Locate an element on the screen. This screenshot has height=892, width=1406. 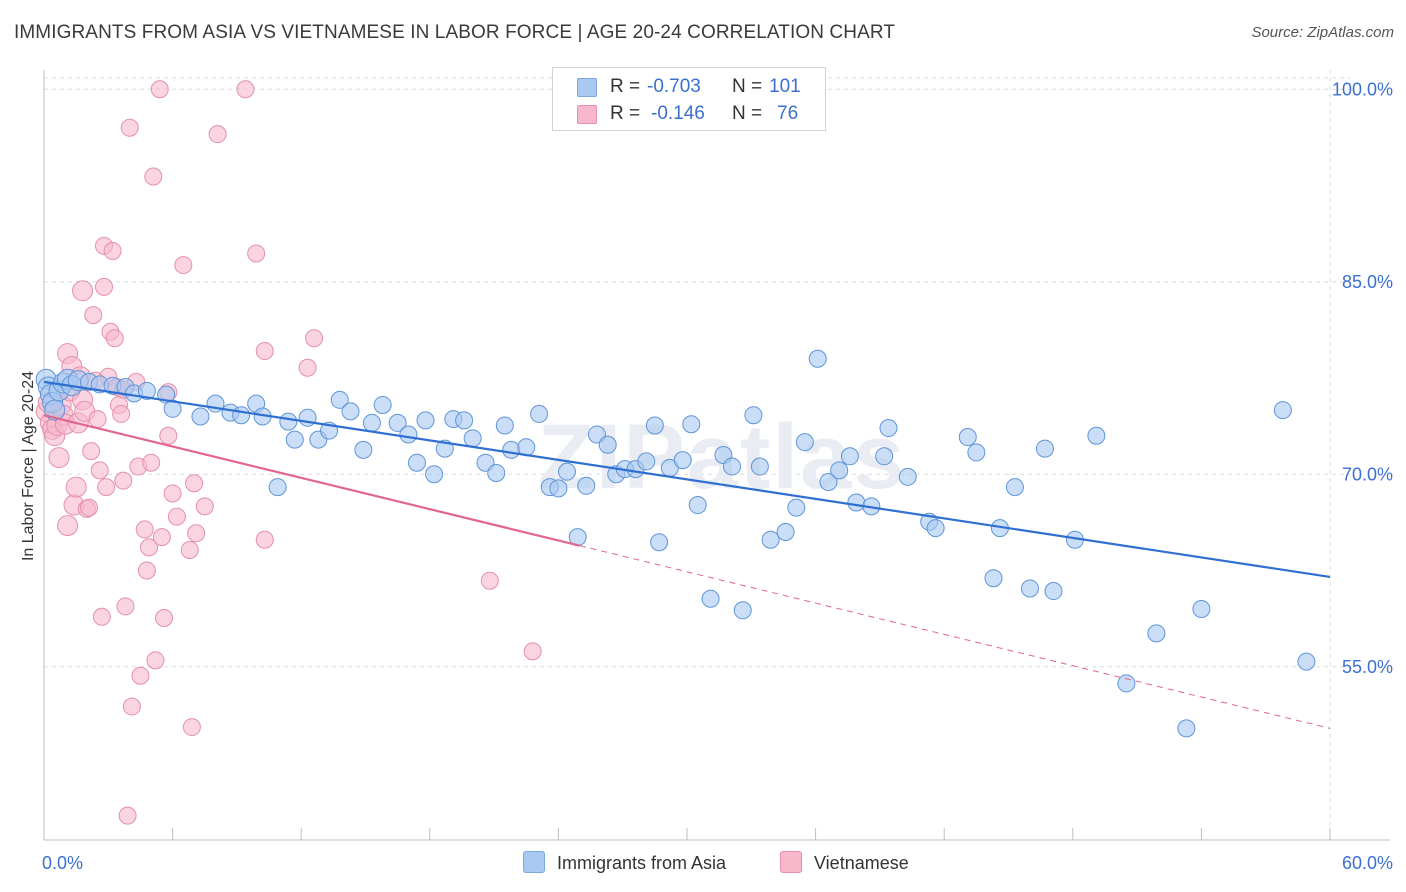
vietnamese-trend-line is located at coordinates (312, 480).